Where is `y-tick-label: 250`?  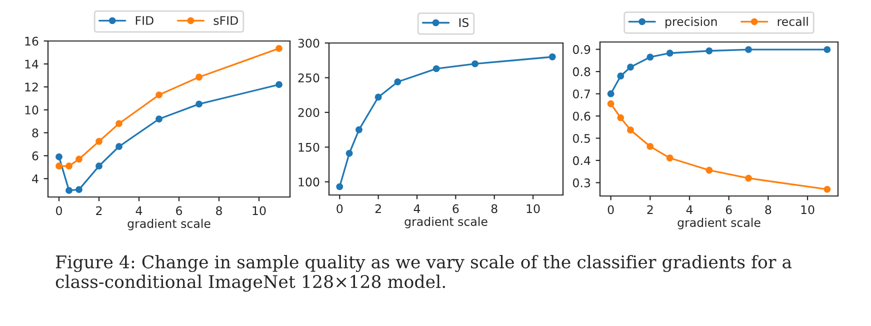
y-tick-label: 250 is located at coordinates (309, 77).